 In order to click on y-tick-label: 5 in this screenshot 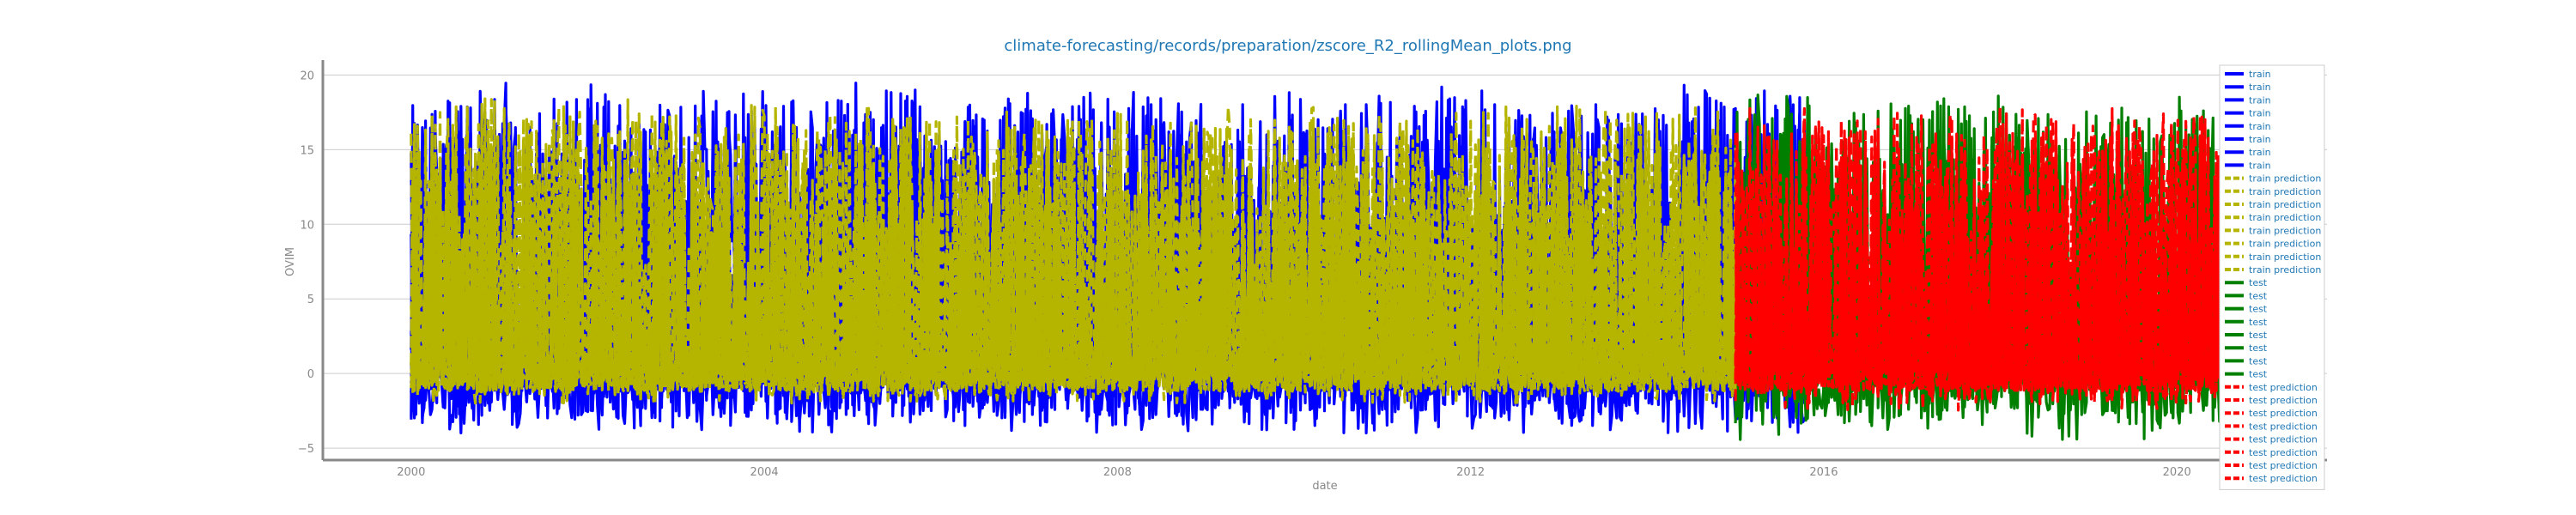, I will do `click(311, 300)`.